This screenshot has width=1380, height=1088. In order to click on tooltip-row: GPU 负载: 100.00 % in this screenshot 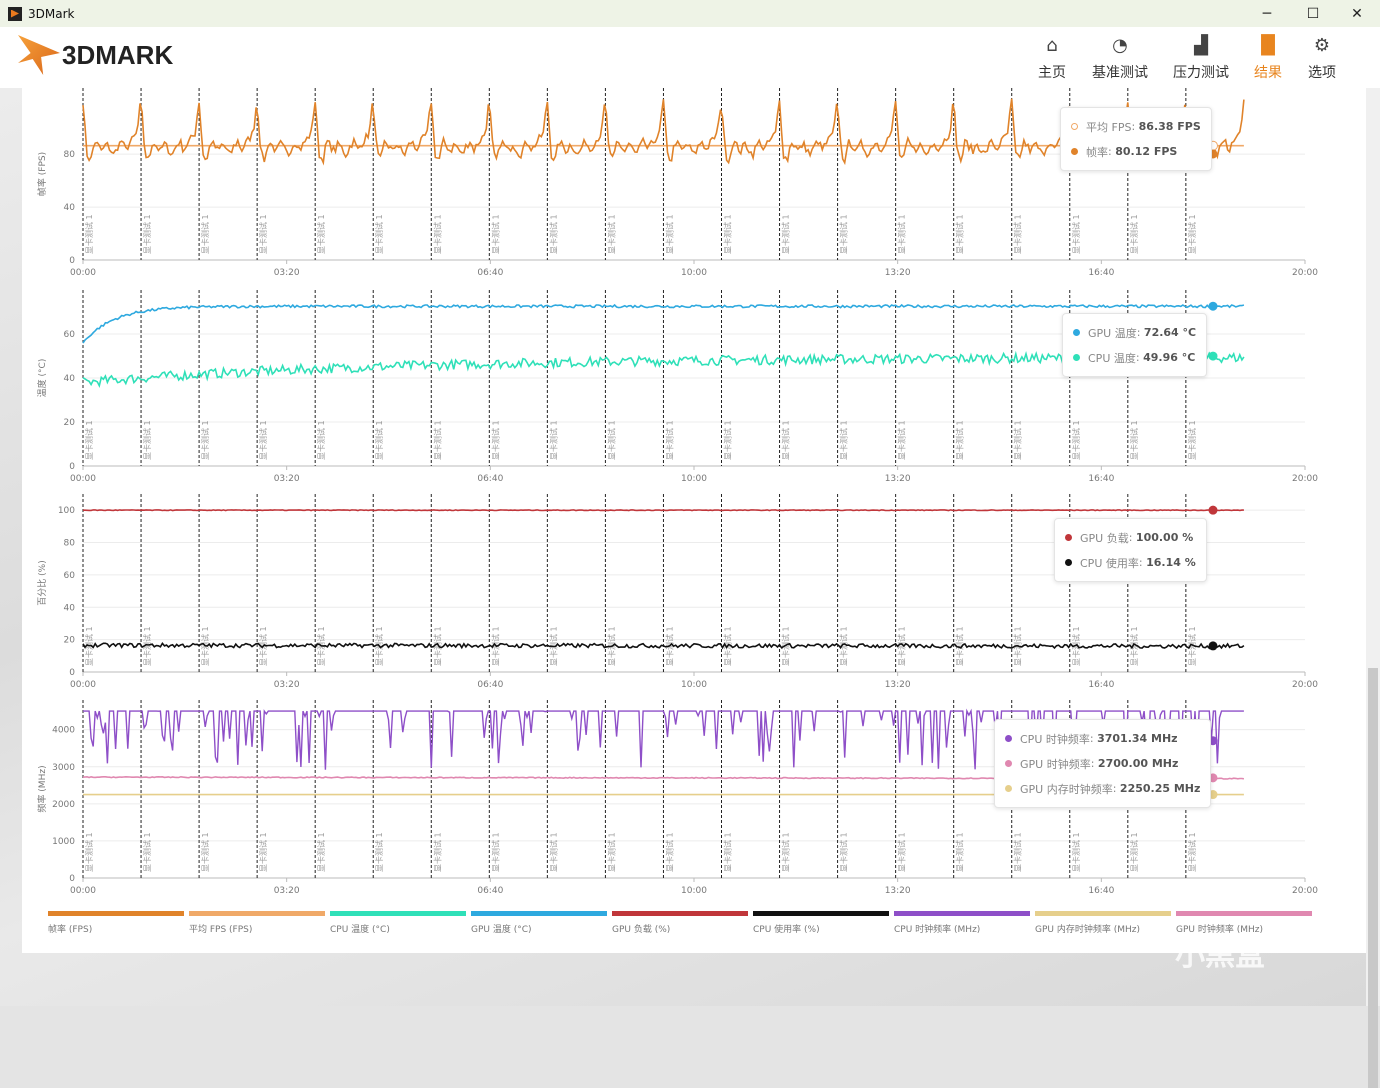, I will do `click(1130, 537)`.